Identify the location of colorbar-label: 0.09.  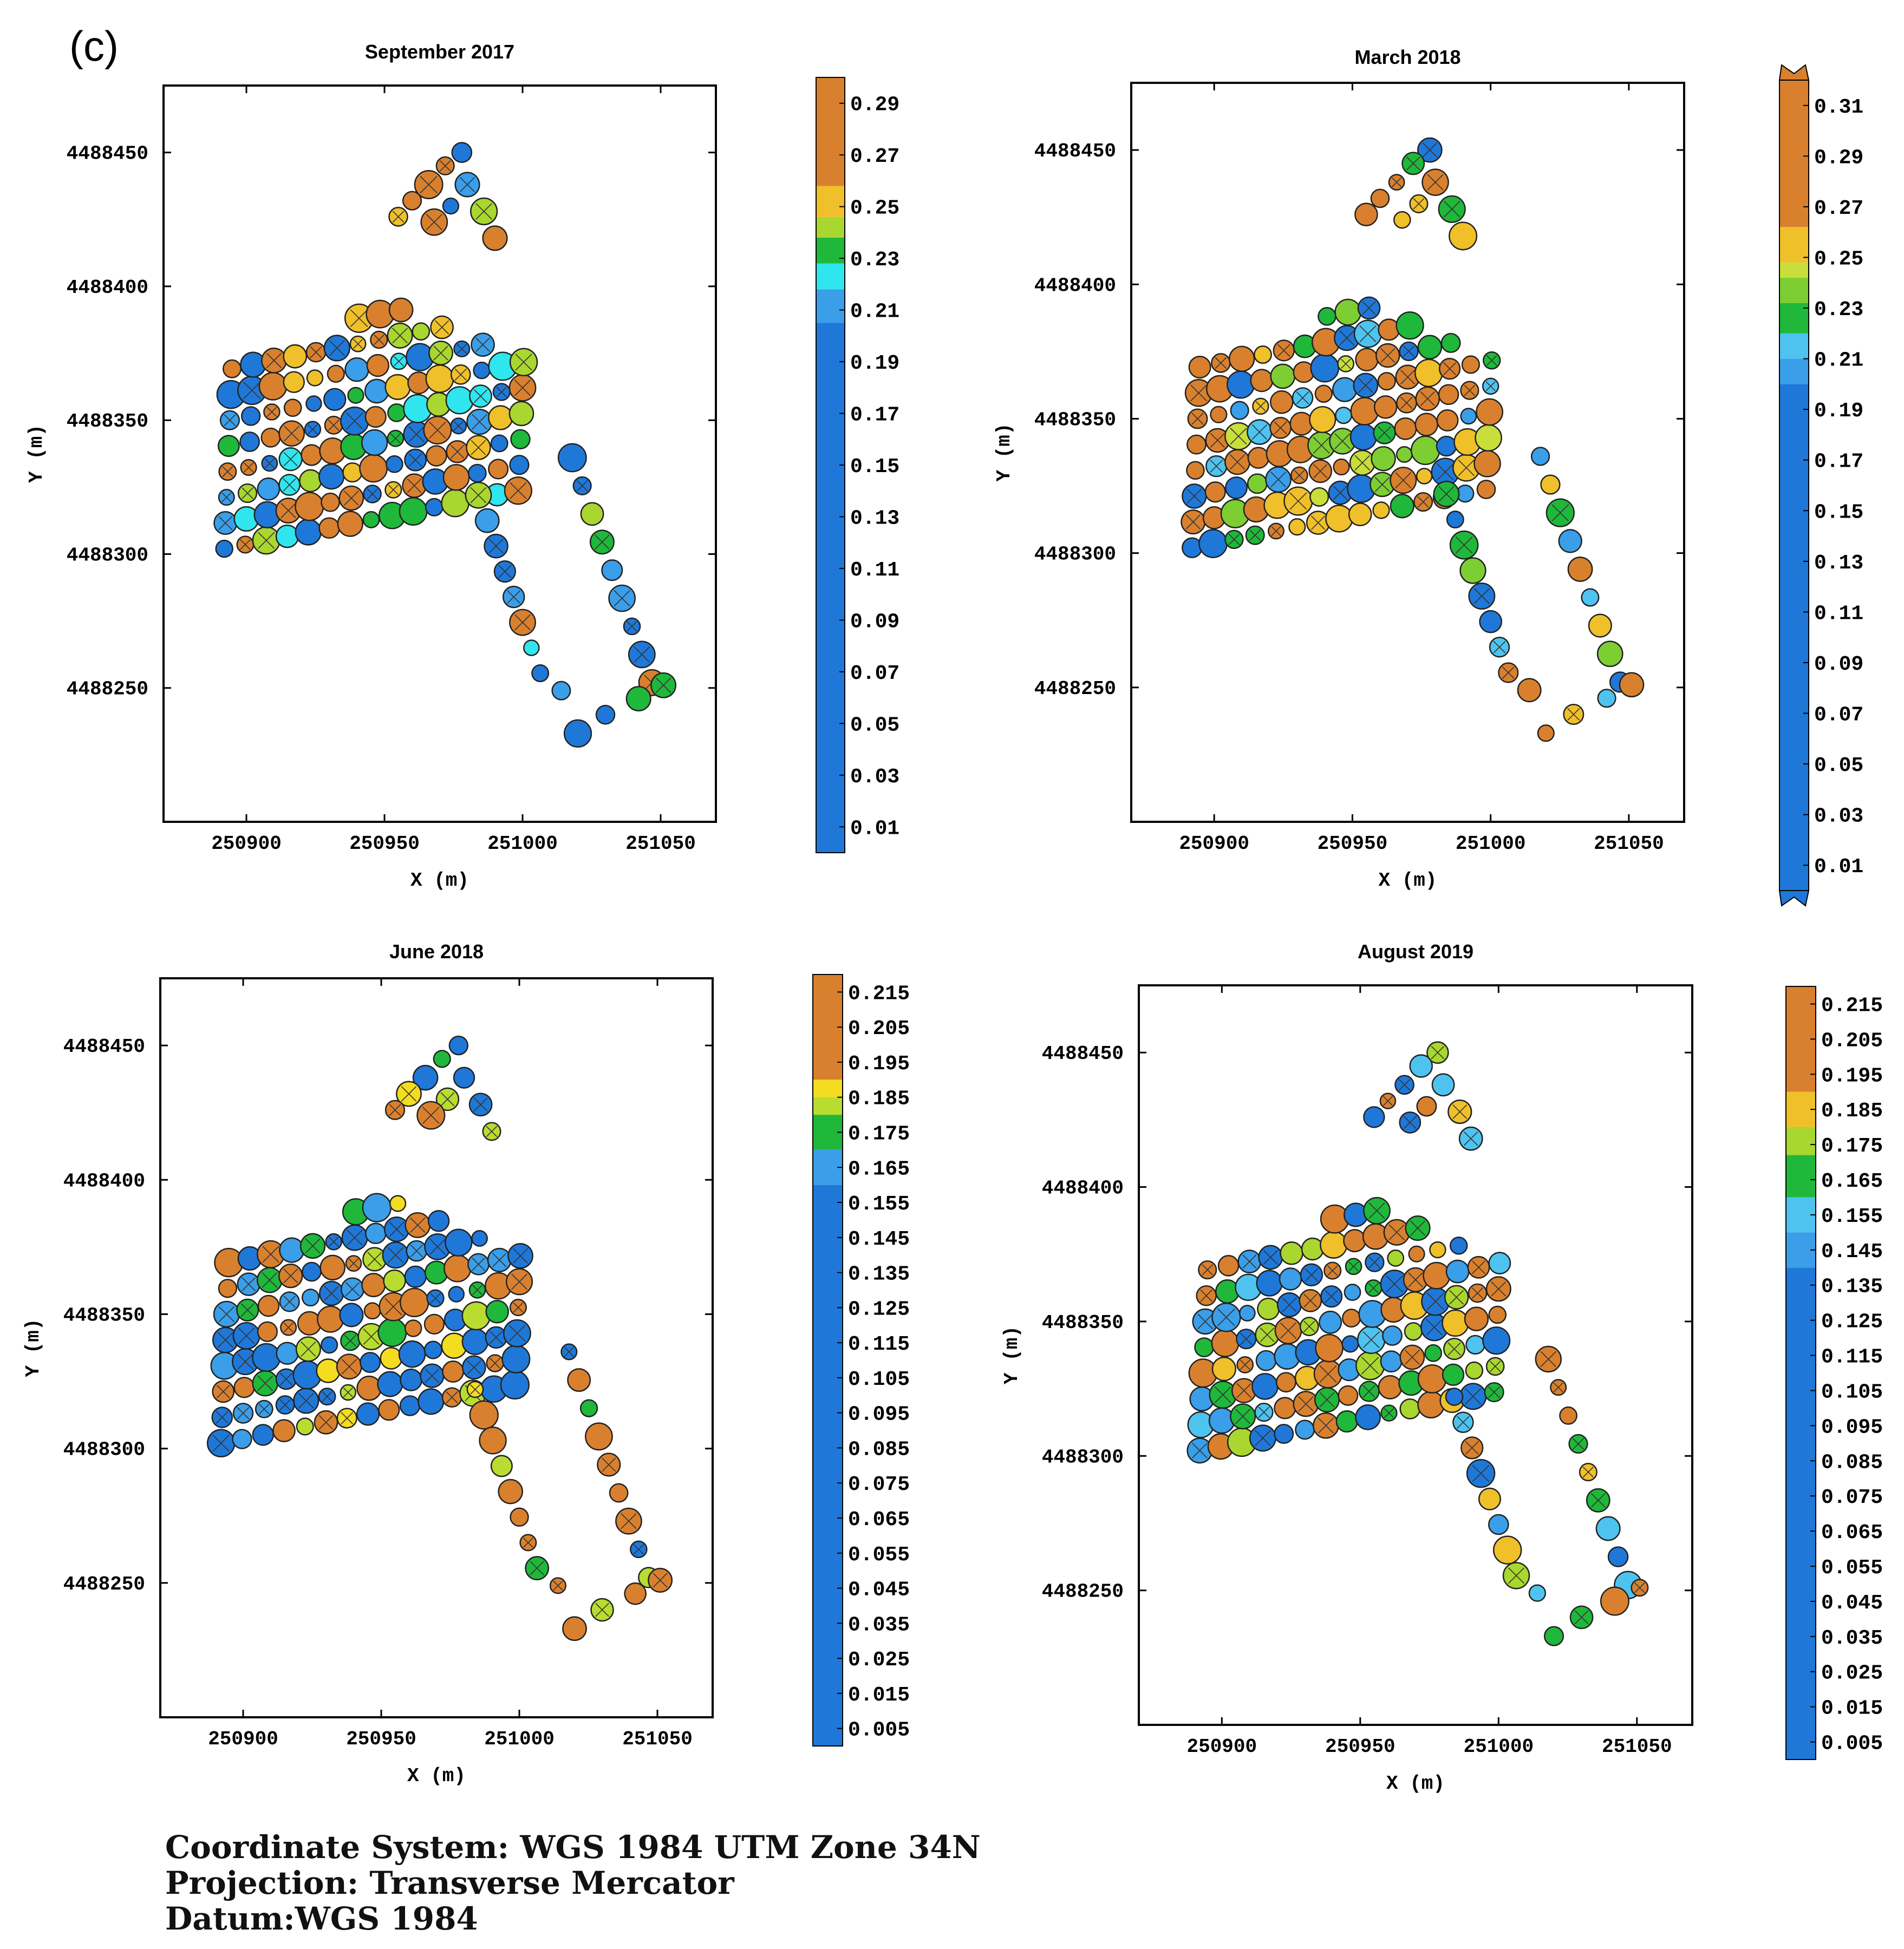
(875, 621).